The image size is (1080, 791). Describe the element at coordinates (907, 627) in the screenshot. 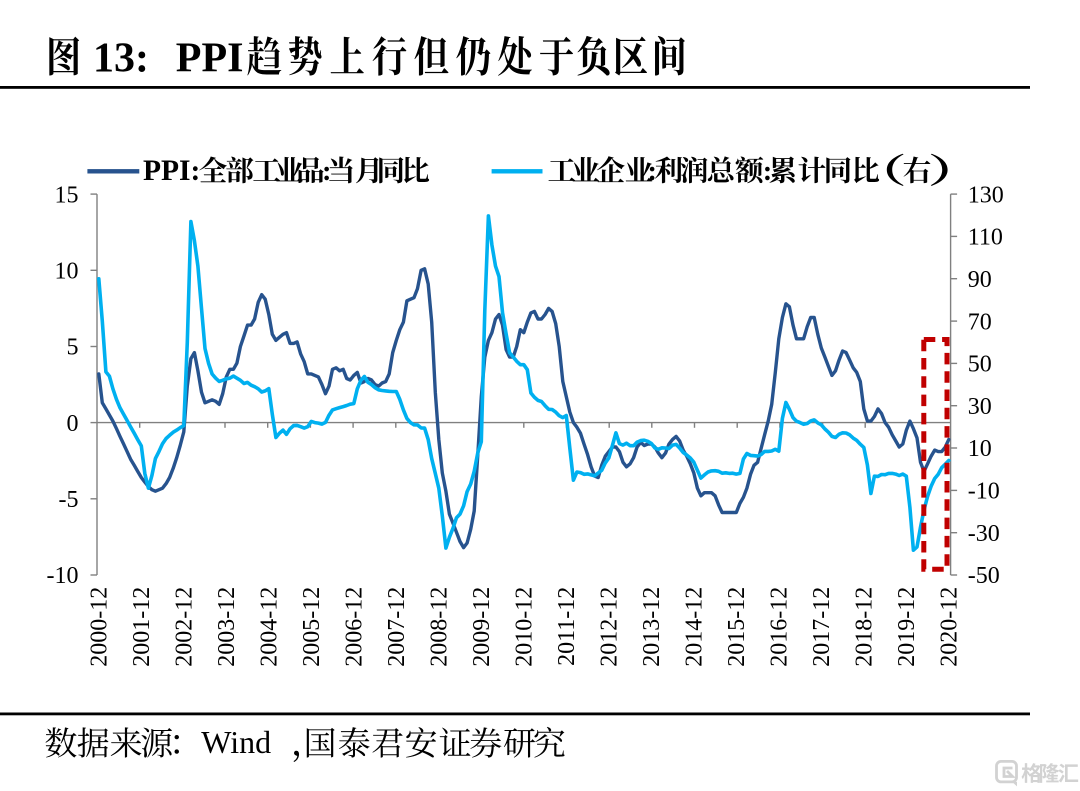

I see `svg-text: 2019-12` at that location.